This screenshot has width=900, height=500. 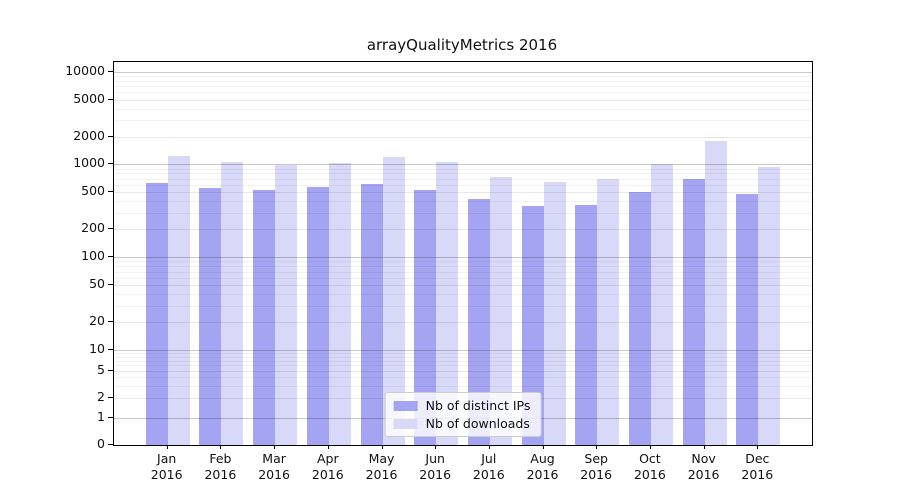 What do you see at coordinates (435, 466) in the screenshot?
I see `x-tick-label-jun: Jun 2016` at bounding box center [435, 466].